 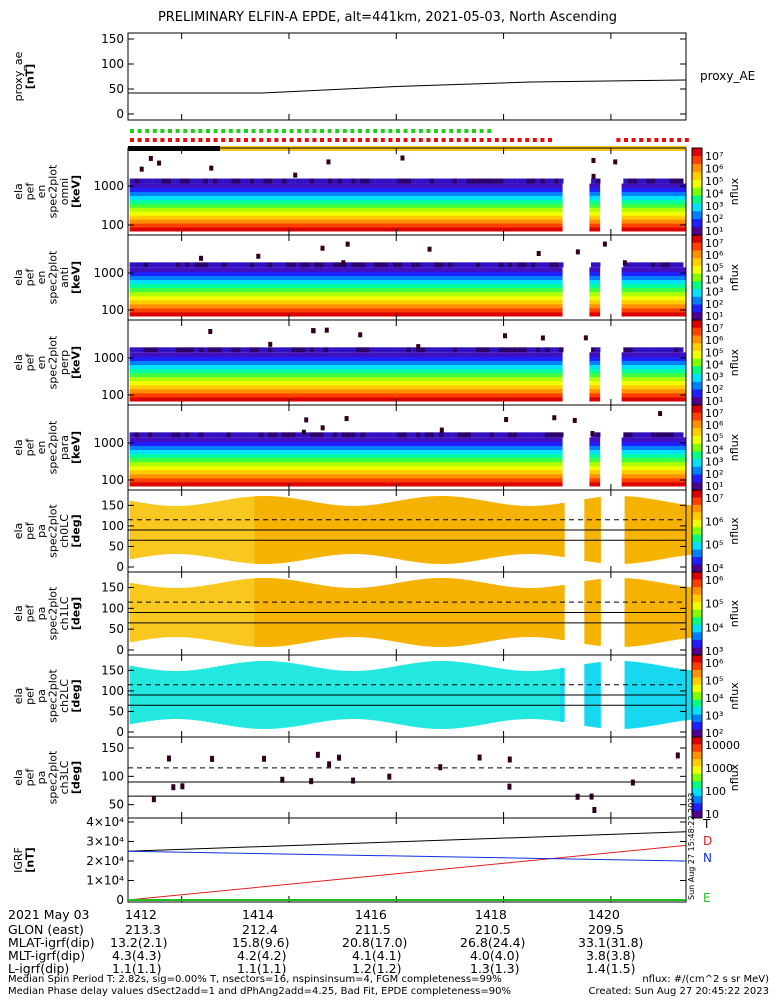 I want to click on pa-dot, so click(x=509, y=786).